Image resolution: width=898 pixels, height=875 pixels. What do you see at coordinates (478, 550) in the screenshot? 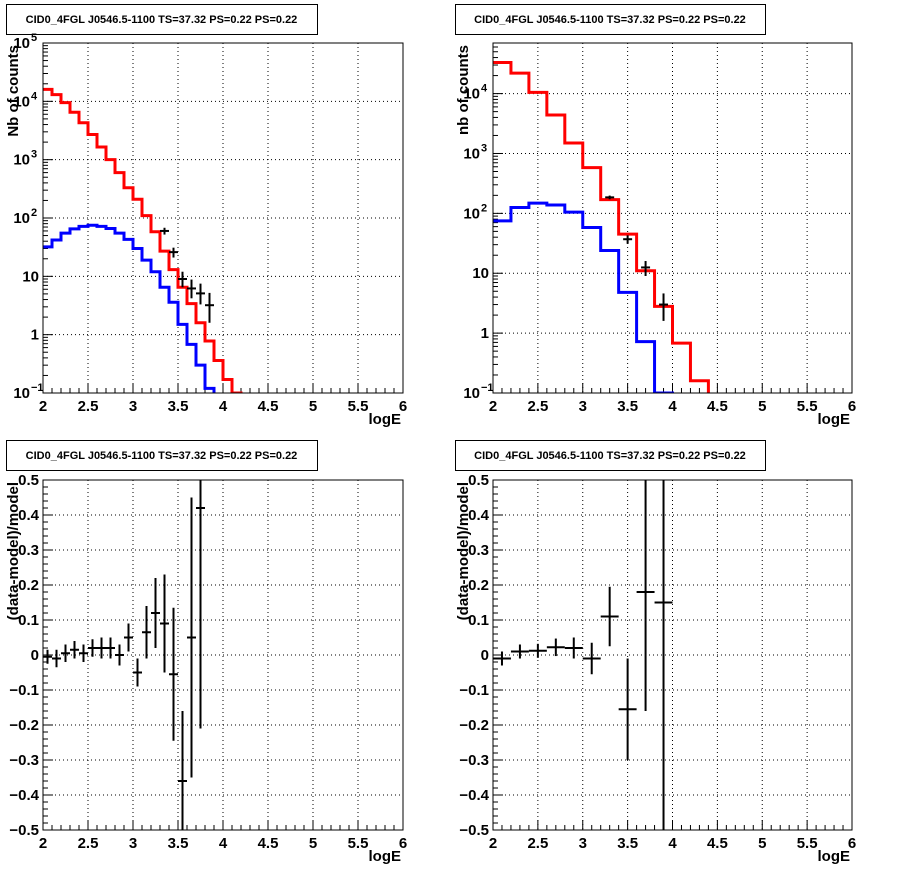
I see `y-tick-label: 0.3` at bounding box center [478, 550].